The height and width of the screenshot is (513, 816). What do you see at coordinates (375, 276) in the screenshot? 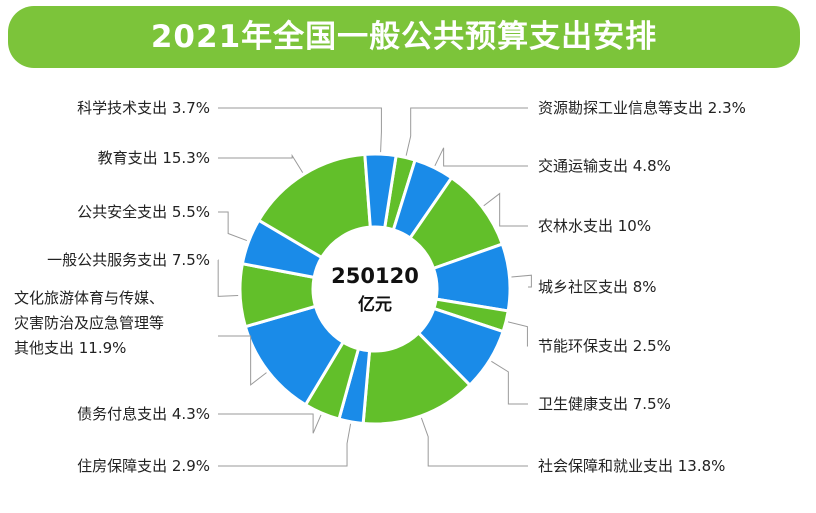
I see `center-total-value: 250120` at bounding box center [375, 276].